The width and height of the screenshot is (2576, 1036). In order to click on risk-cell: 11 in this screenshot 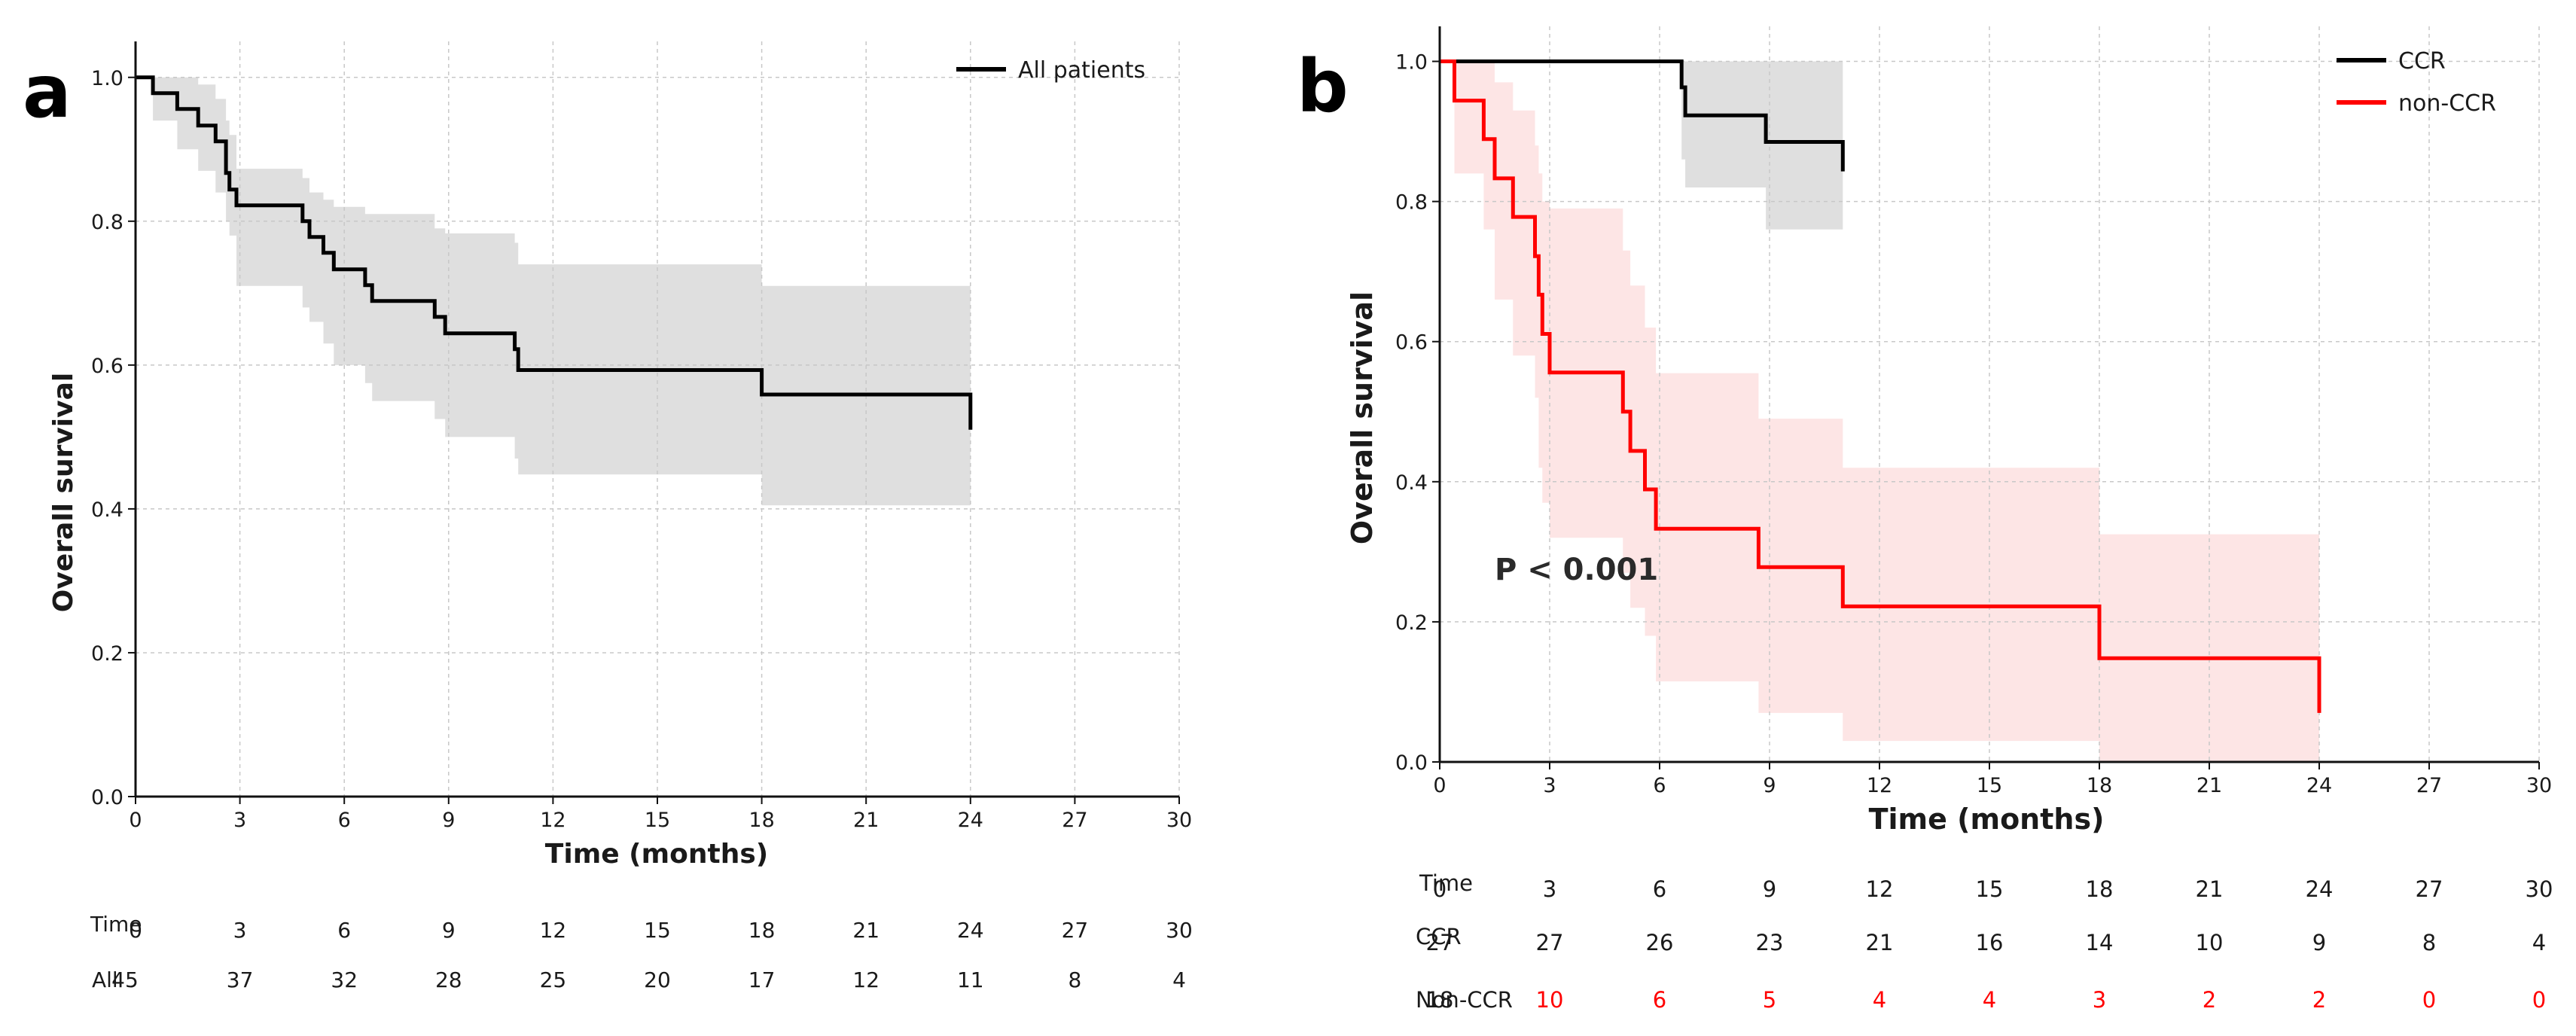, I will do `click(970, 979)`.